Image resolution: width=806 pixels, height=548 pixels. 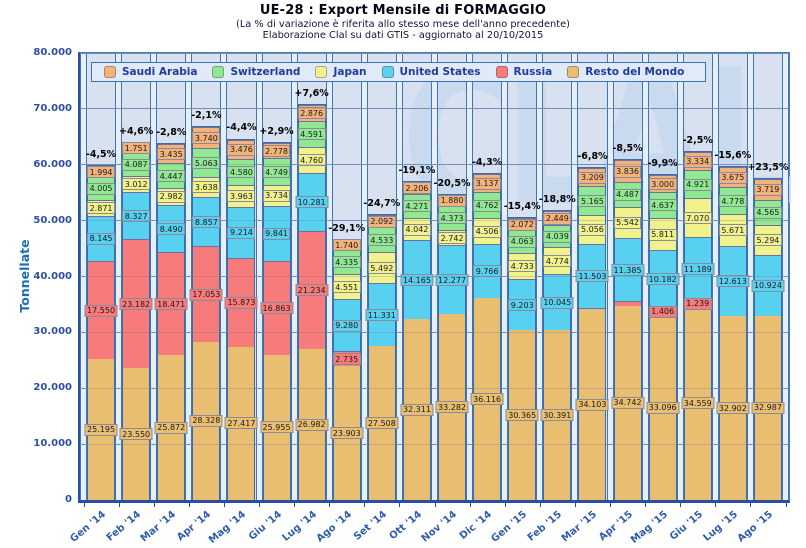 What do you see at coordinates (416, 205) in the screenshot?
I see `bar-segment: 4.271` at bounding box center [416, 205].